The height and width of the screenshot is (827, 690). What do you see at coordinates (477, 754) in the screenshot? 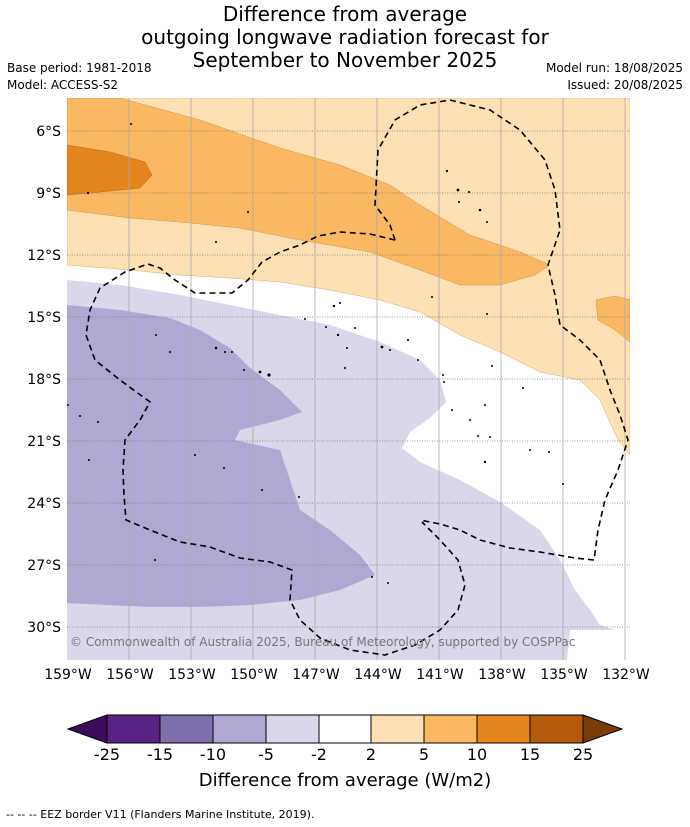
I see `colorbar-tick: 10` at bounding box center [477, 754].